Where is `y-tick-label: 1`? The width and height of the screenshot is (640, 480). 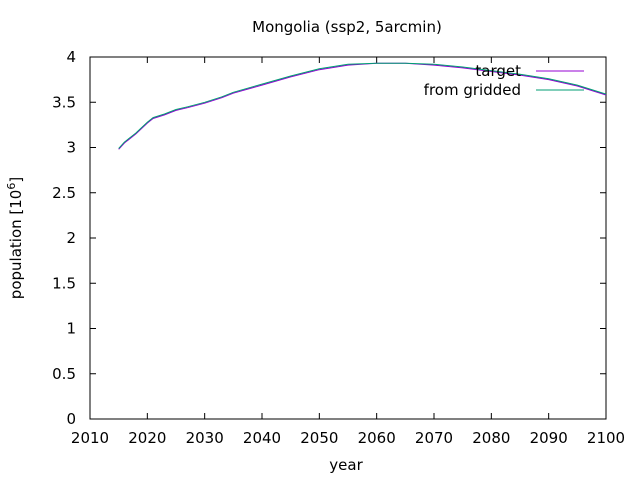
y-tick-label: 1 is located at coordinates (71, 329).